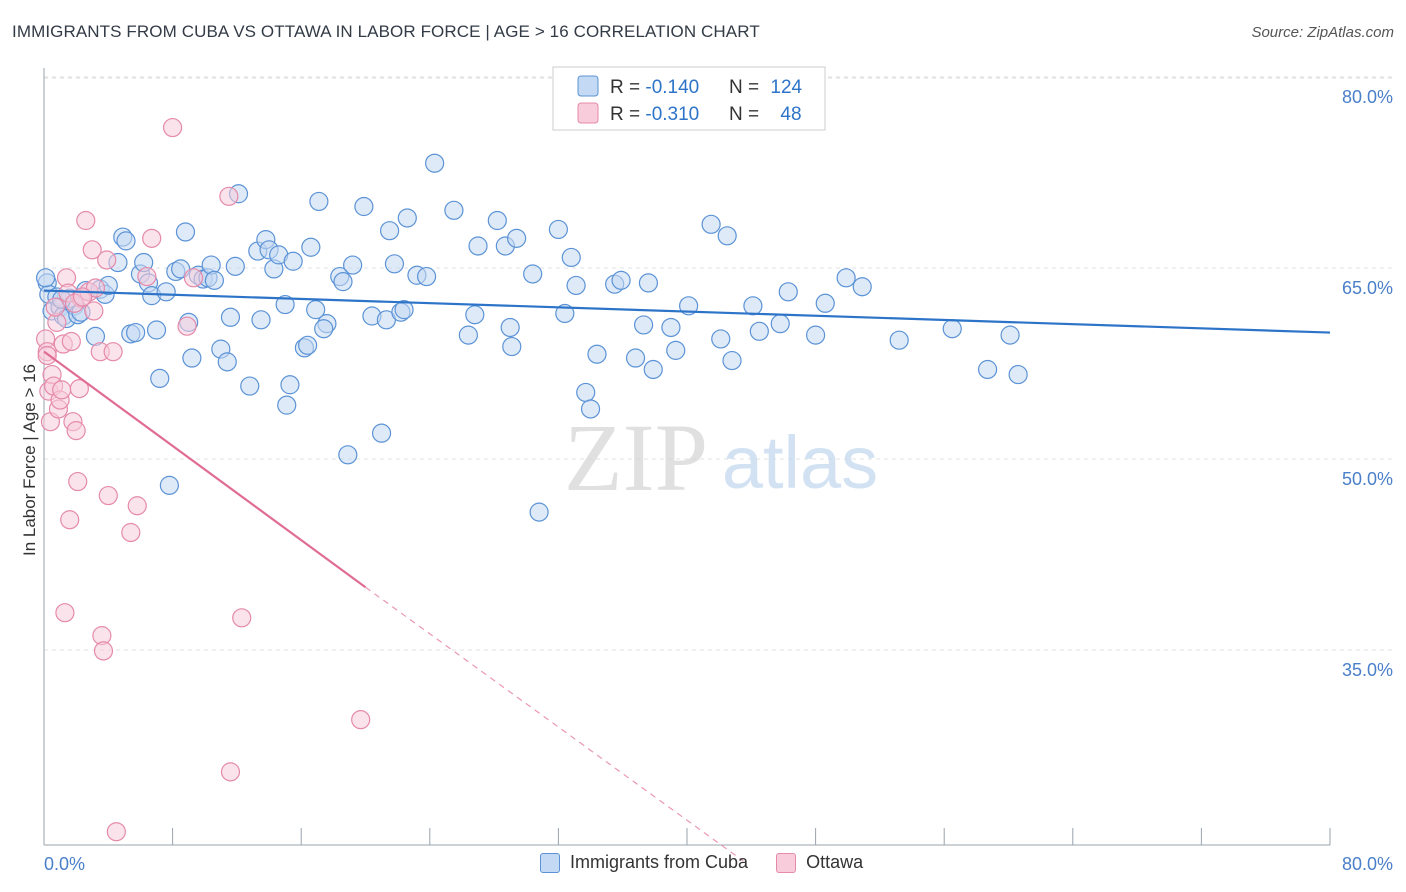  I want to click on legend-ottawa-n-label: N =, so click(746, 114).